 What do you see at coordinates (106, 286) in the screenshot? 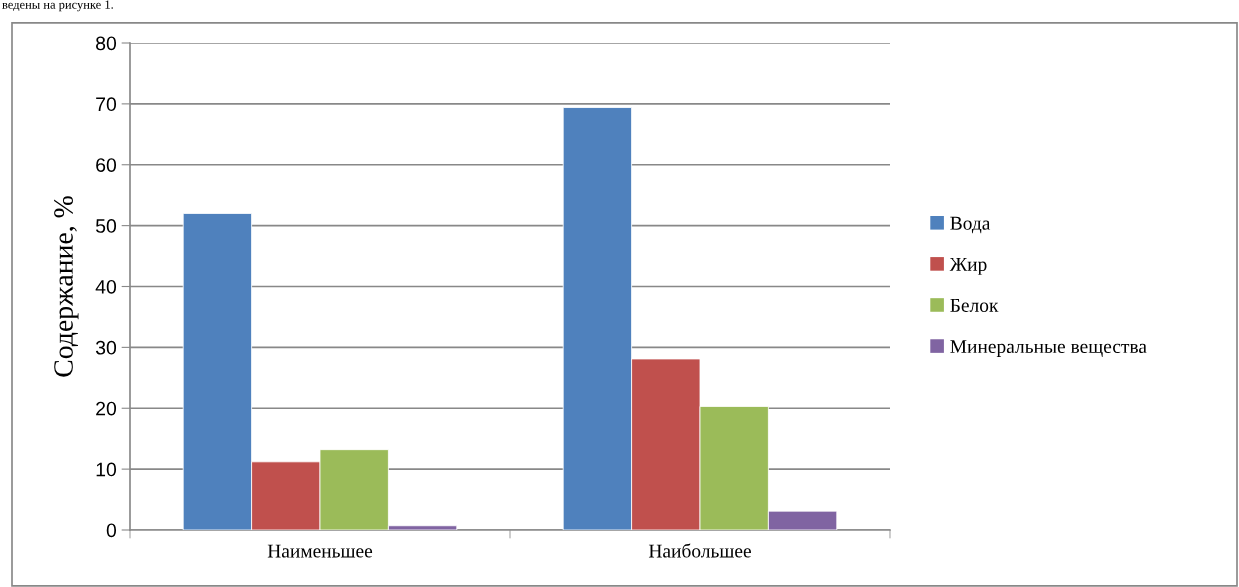
I see `y-tick-label: 40` at bounding box center [106, 286].